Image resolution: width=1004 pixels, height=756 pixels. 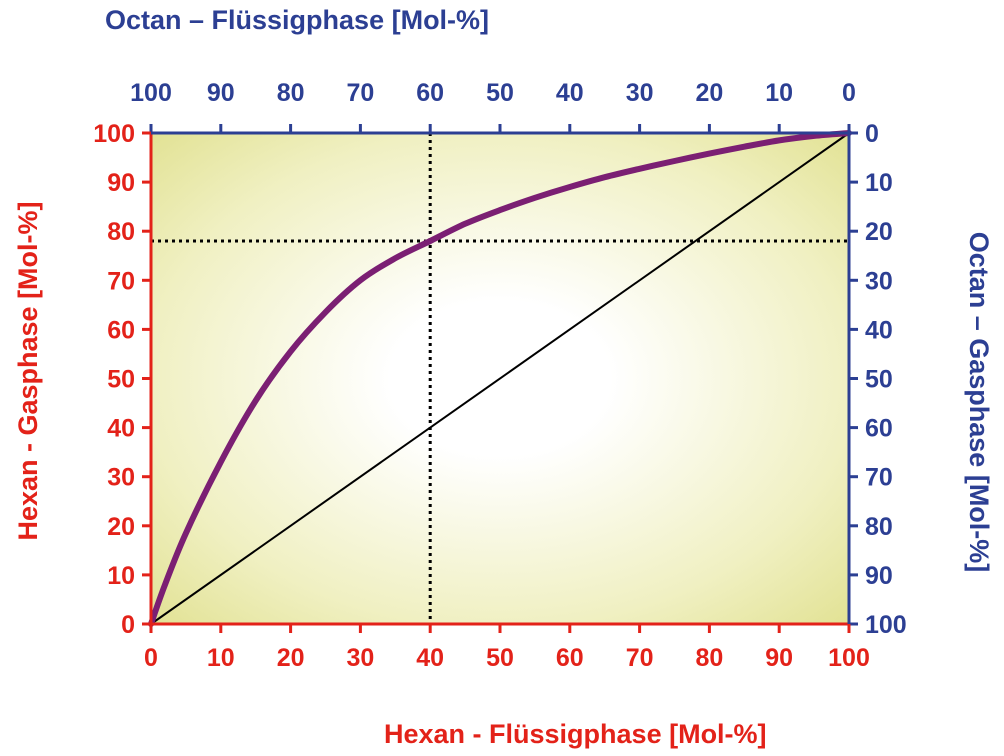 What do you see at coordinates (128, 625) in the screenshot?
I see `left-tick-label: 0` at bounding box center [128, 625].